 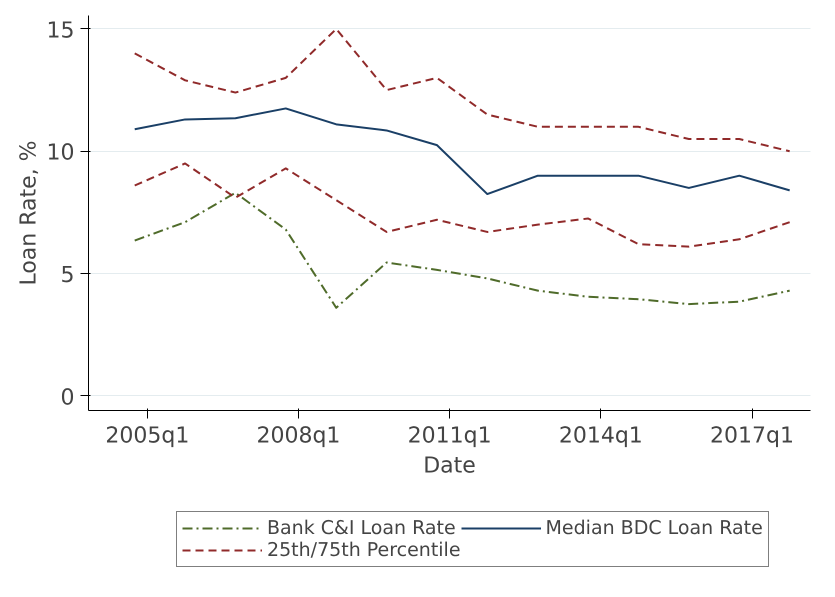 What do you see at coordinates (298, 436) in the screenshot?
I see `x-tick-label: 2008q1` at bounding box center [298, 436].